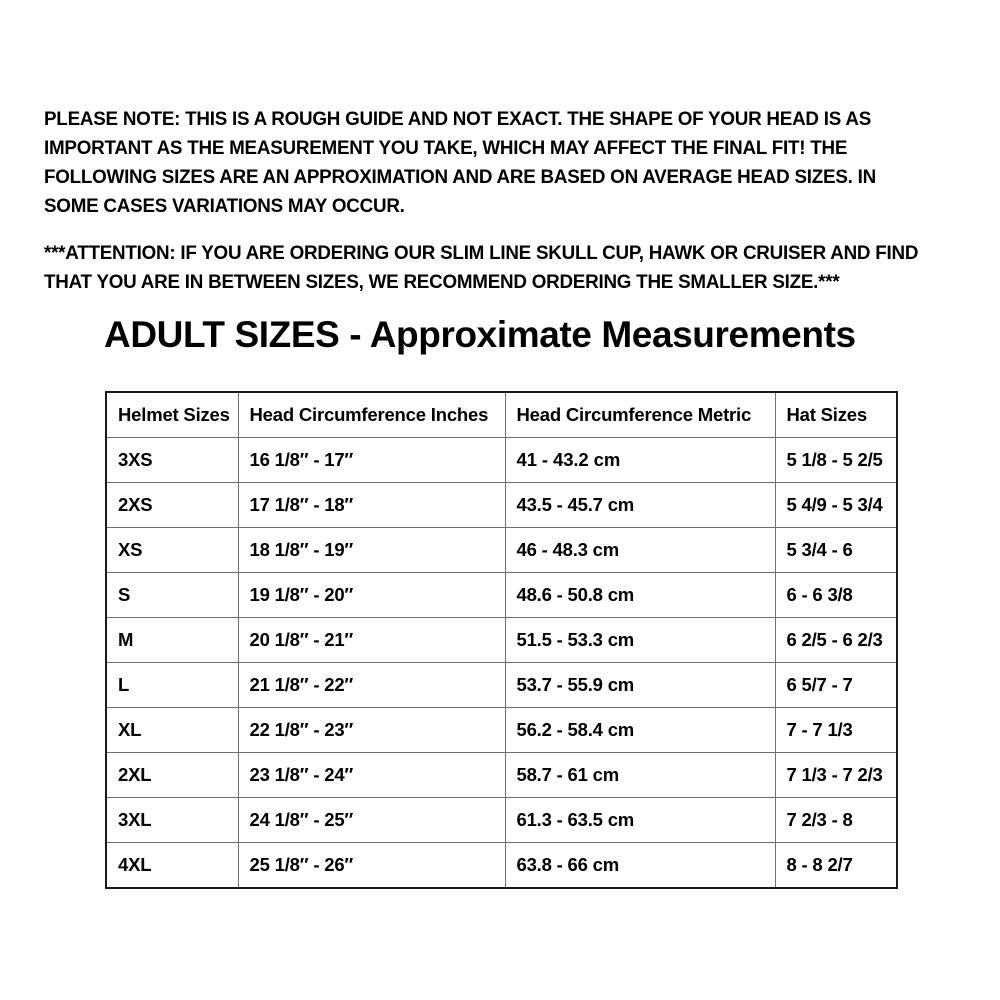  What do you see at coordinates (836, 550) in the screenshot?
I see `cell-hat-size: 5 3/4 - 6` at bounding box center [836, 550].